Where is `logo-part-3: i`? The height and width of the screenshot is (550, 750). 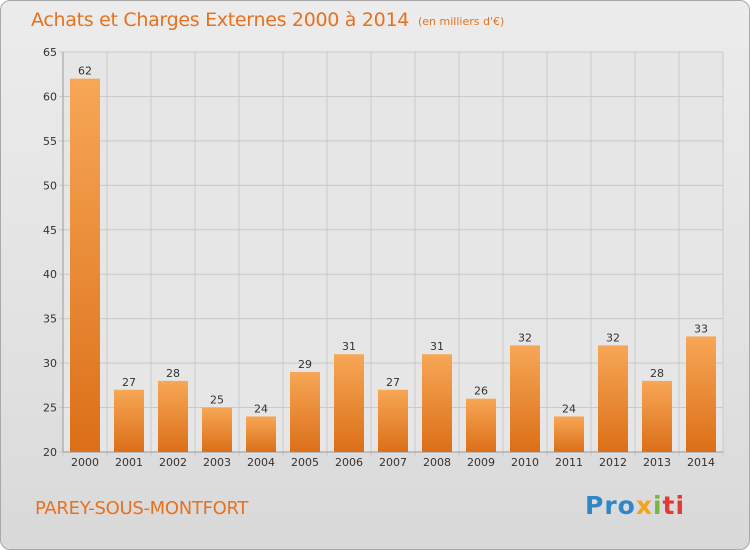
logo-part-3: i is located at coordinates (657, 505).